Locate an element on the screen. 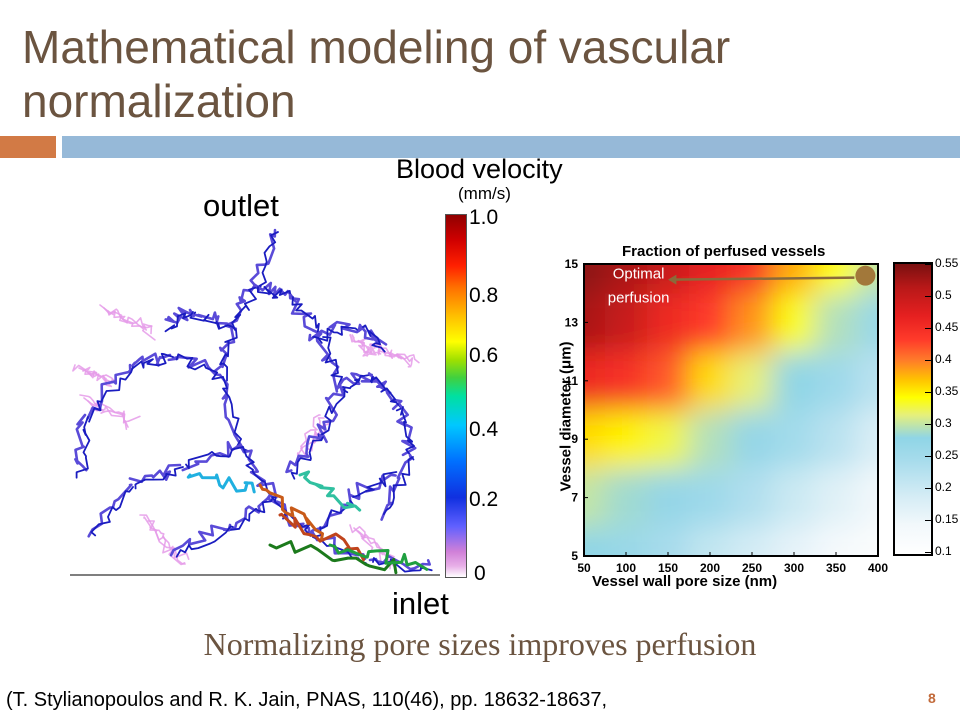 This screenshot has width=960, height=720. heatmap-x-tick: 350 is located at coordinates (836, 568).